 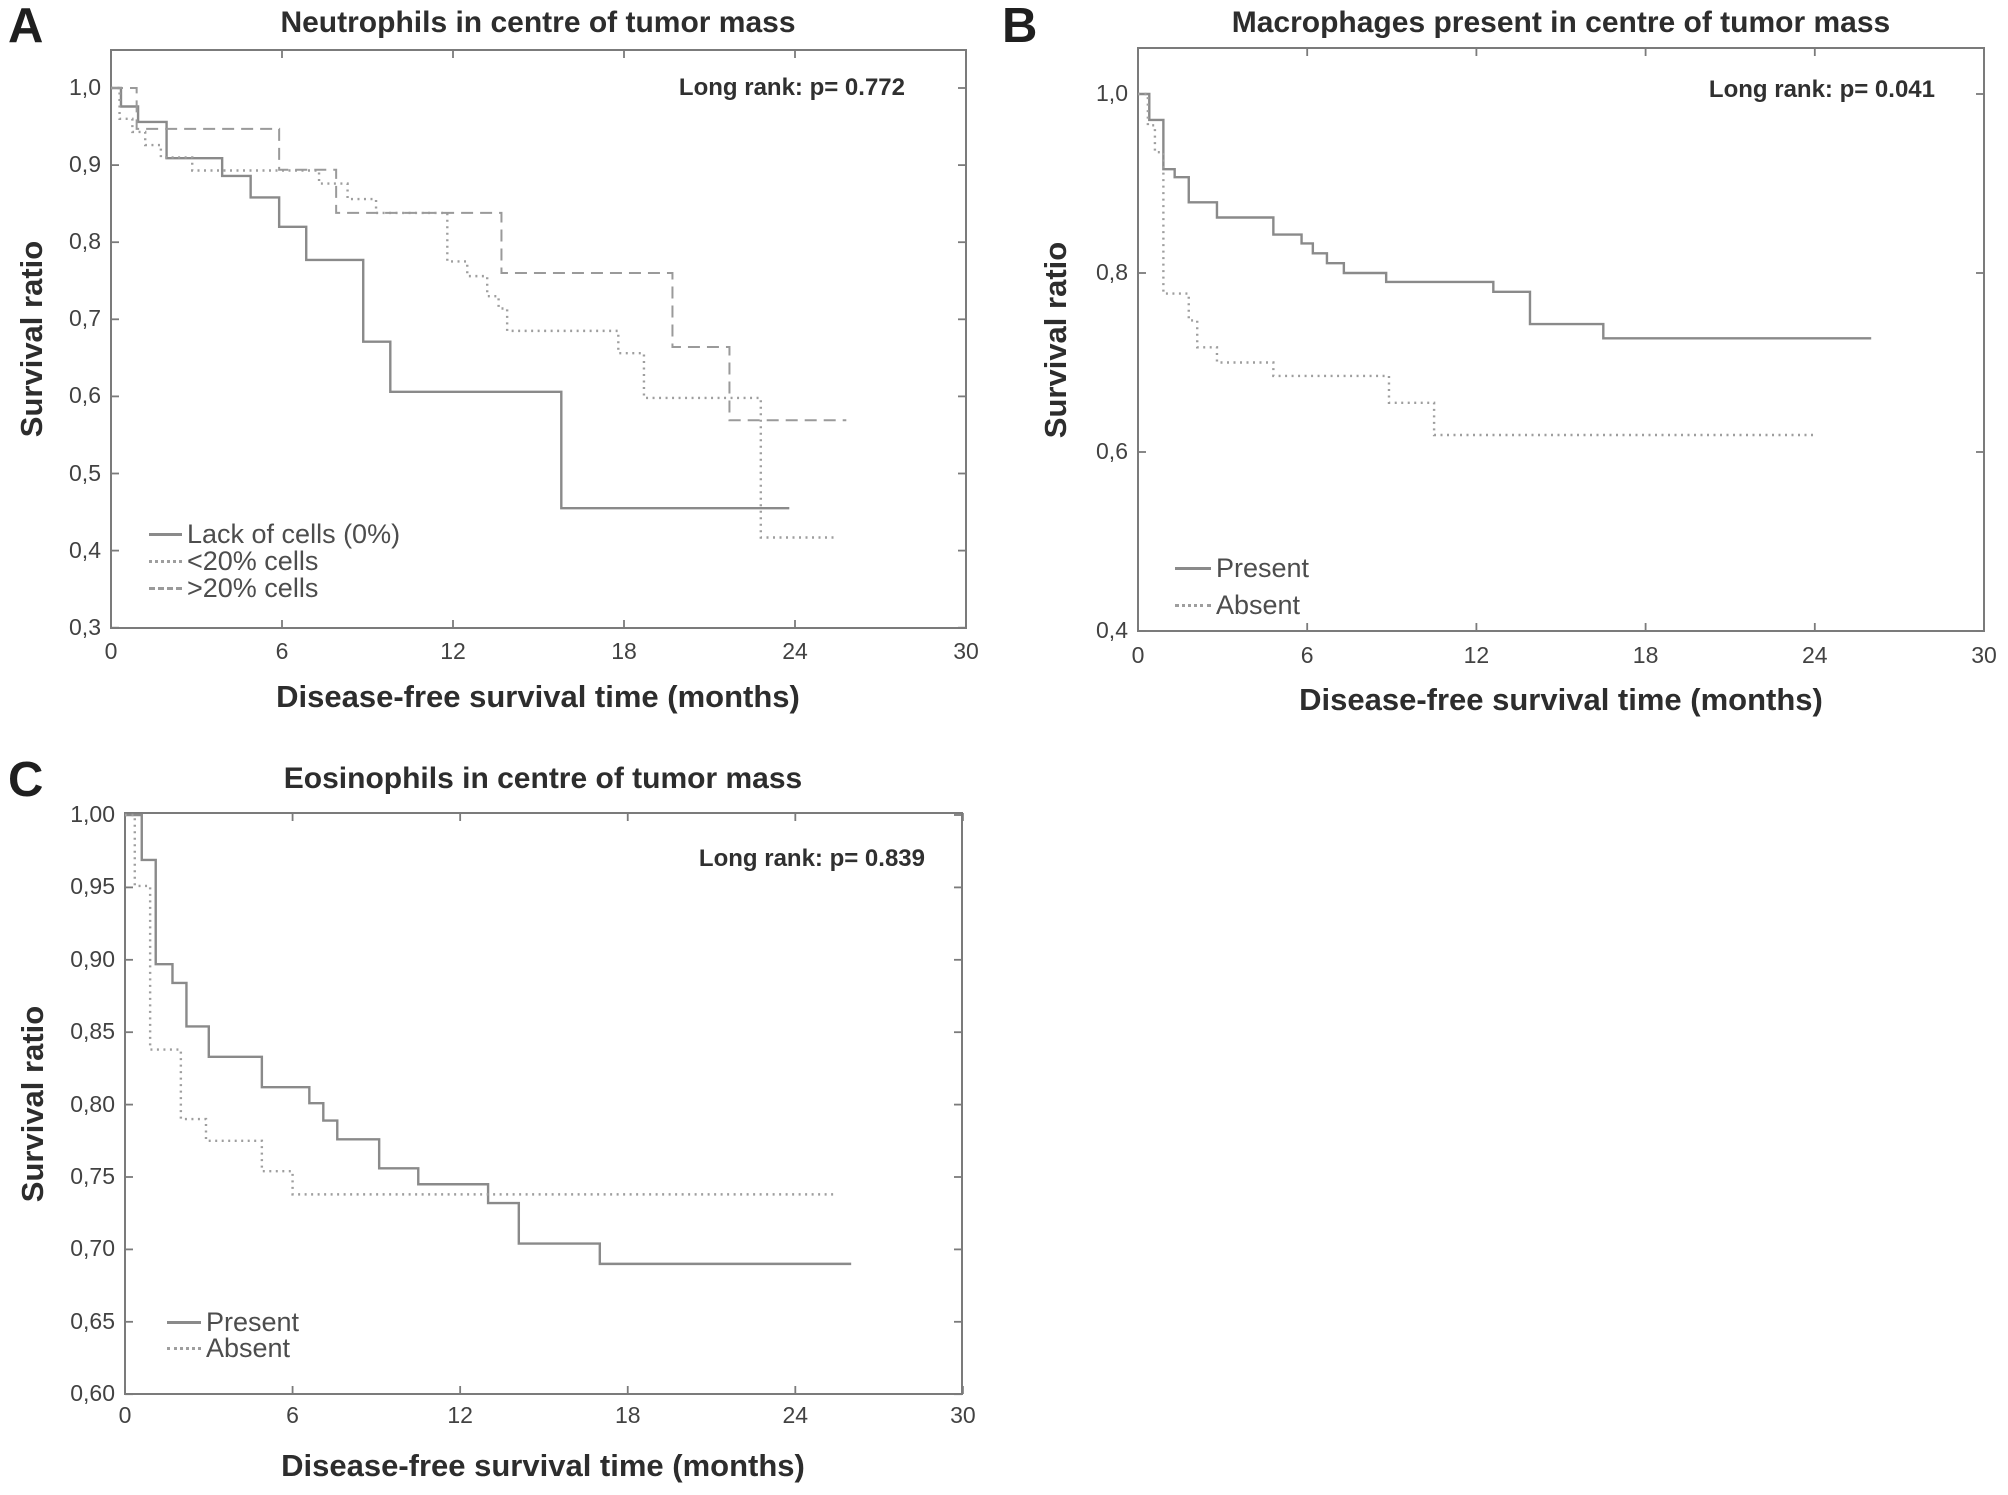 What do you see at coordinates (85, 395) in the screenshot?
I see `panel-a-y-tick-label: 0,6` at bounding box center [85, 395].